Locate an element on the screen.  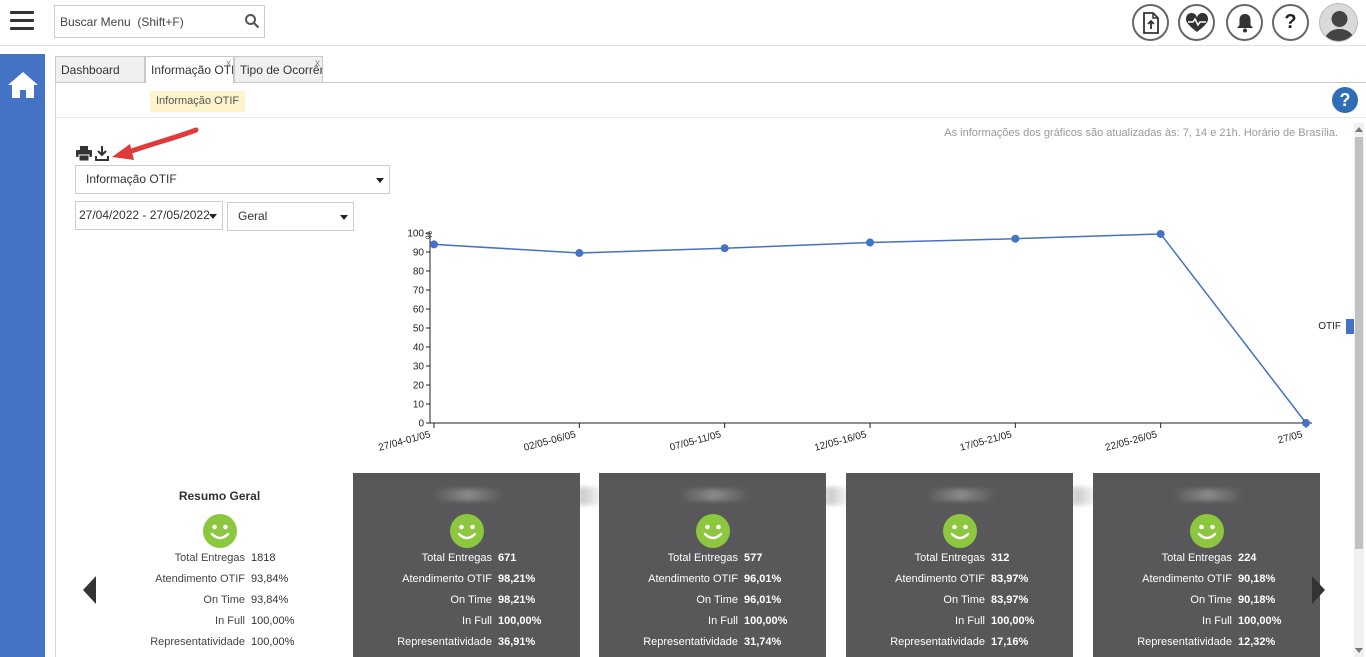
report-select-value: Informação OTIF is located at coordinates (131, 179).